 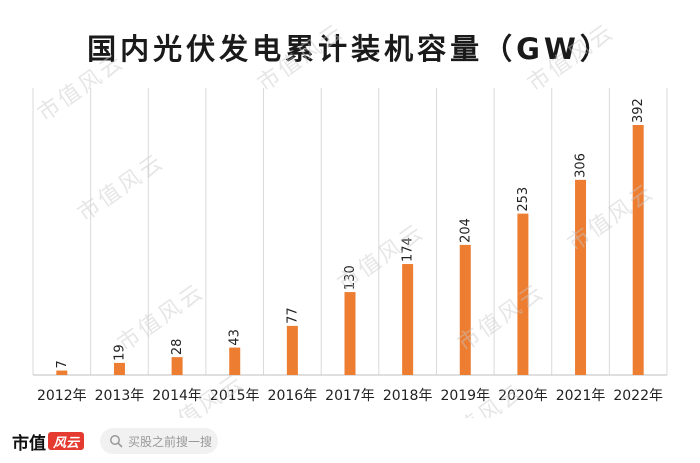 What do you see at coordinates (350, 49) in the screenshot?
I see `chart-title: 国内光伏发电累计装机容量（GW）` at bounding box center [350, 49].